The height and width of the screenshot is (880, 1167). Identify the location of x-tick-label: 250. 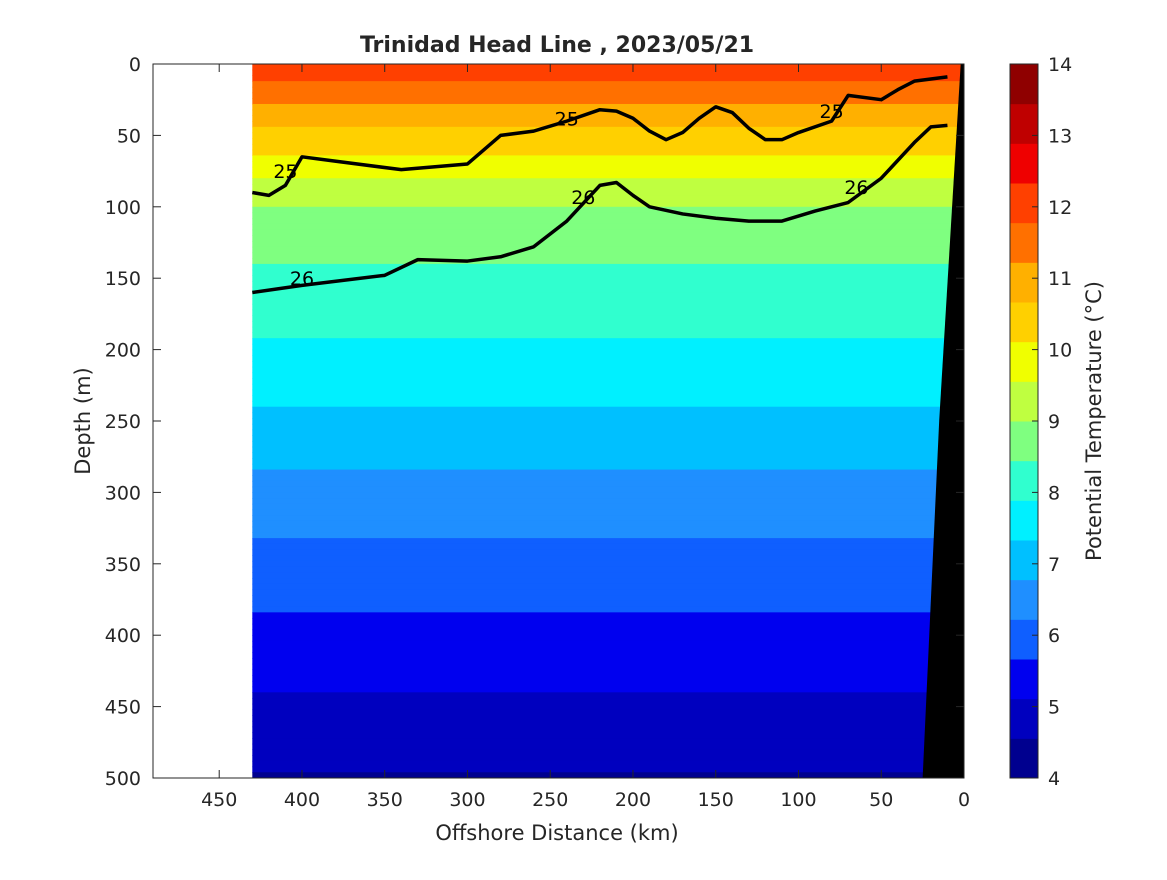
(550, 800).